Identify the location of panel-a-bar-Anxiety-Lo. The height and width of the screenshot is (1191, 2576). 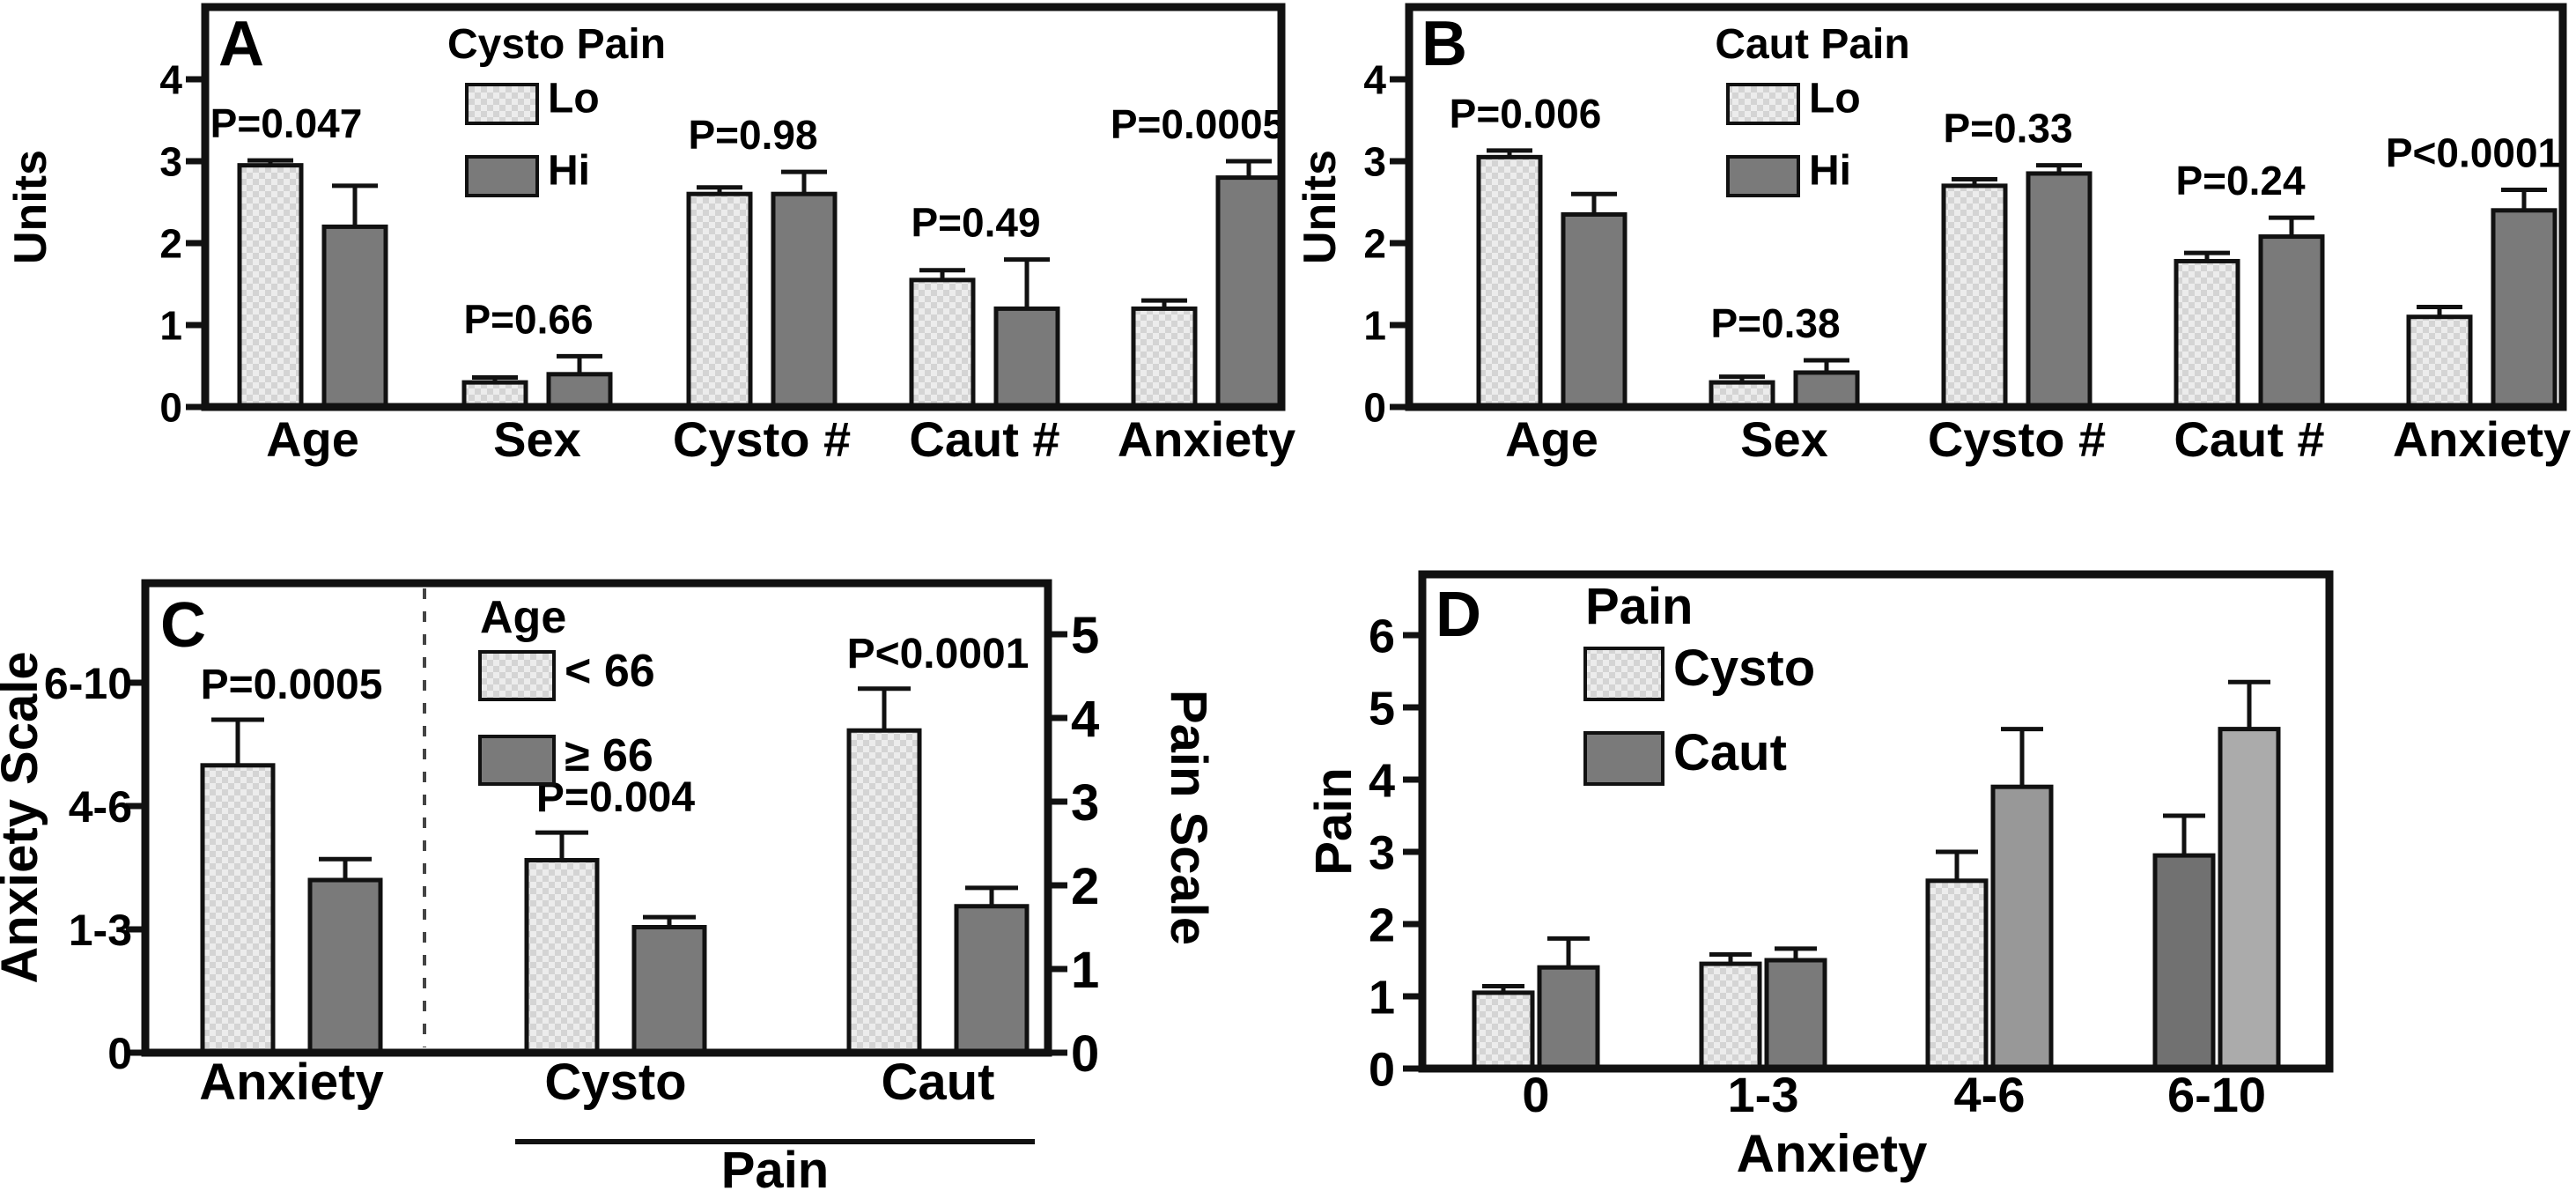
(1164, 358).